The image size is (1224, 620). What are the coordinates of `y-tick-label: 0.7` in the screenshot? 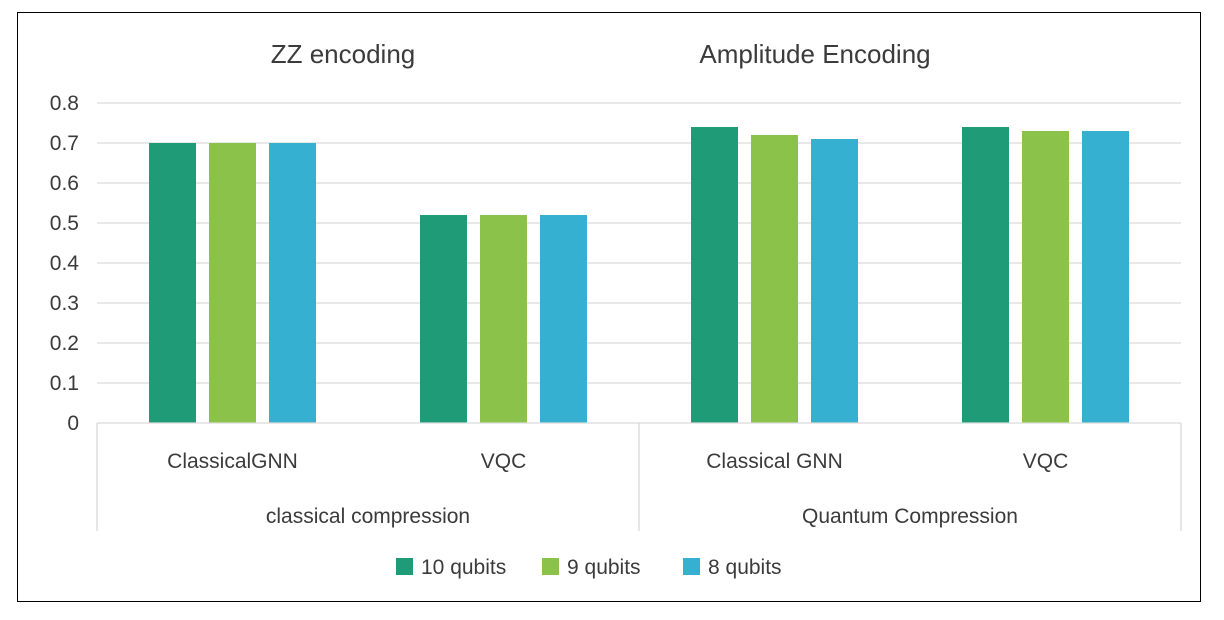 It's located at (64, 143).